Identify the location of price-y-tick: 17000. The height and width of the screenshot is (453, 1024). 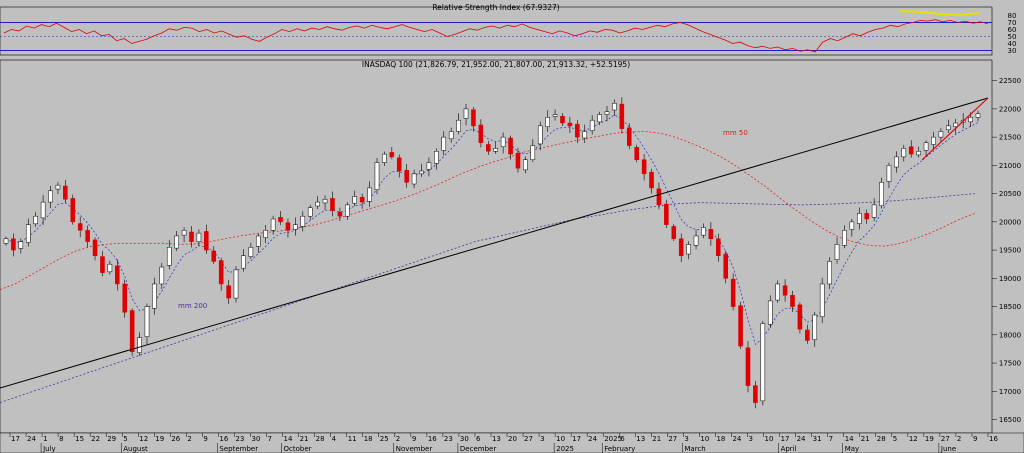
(1010, 392).